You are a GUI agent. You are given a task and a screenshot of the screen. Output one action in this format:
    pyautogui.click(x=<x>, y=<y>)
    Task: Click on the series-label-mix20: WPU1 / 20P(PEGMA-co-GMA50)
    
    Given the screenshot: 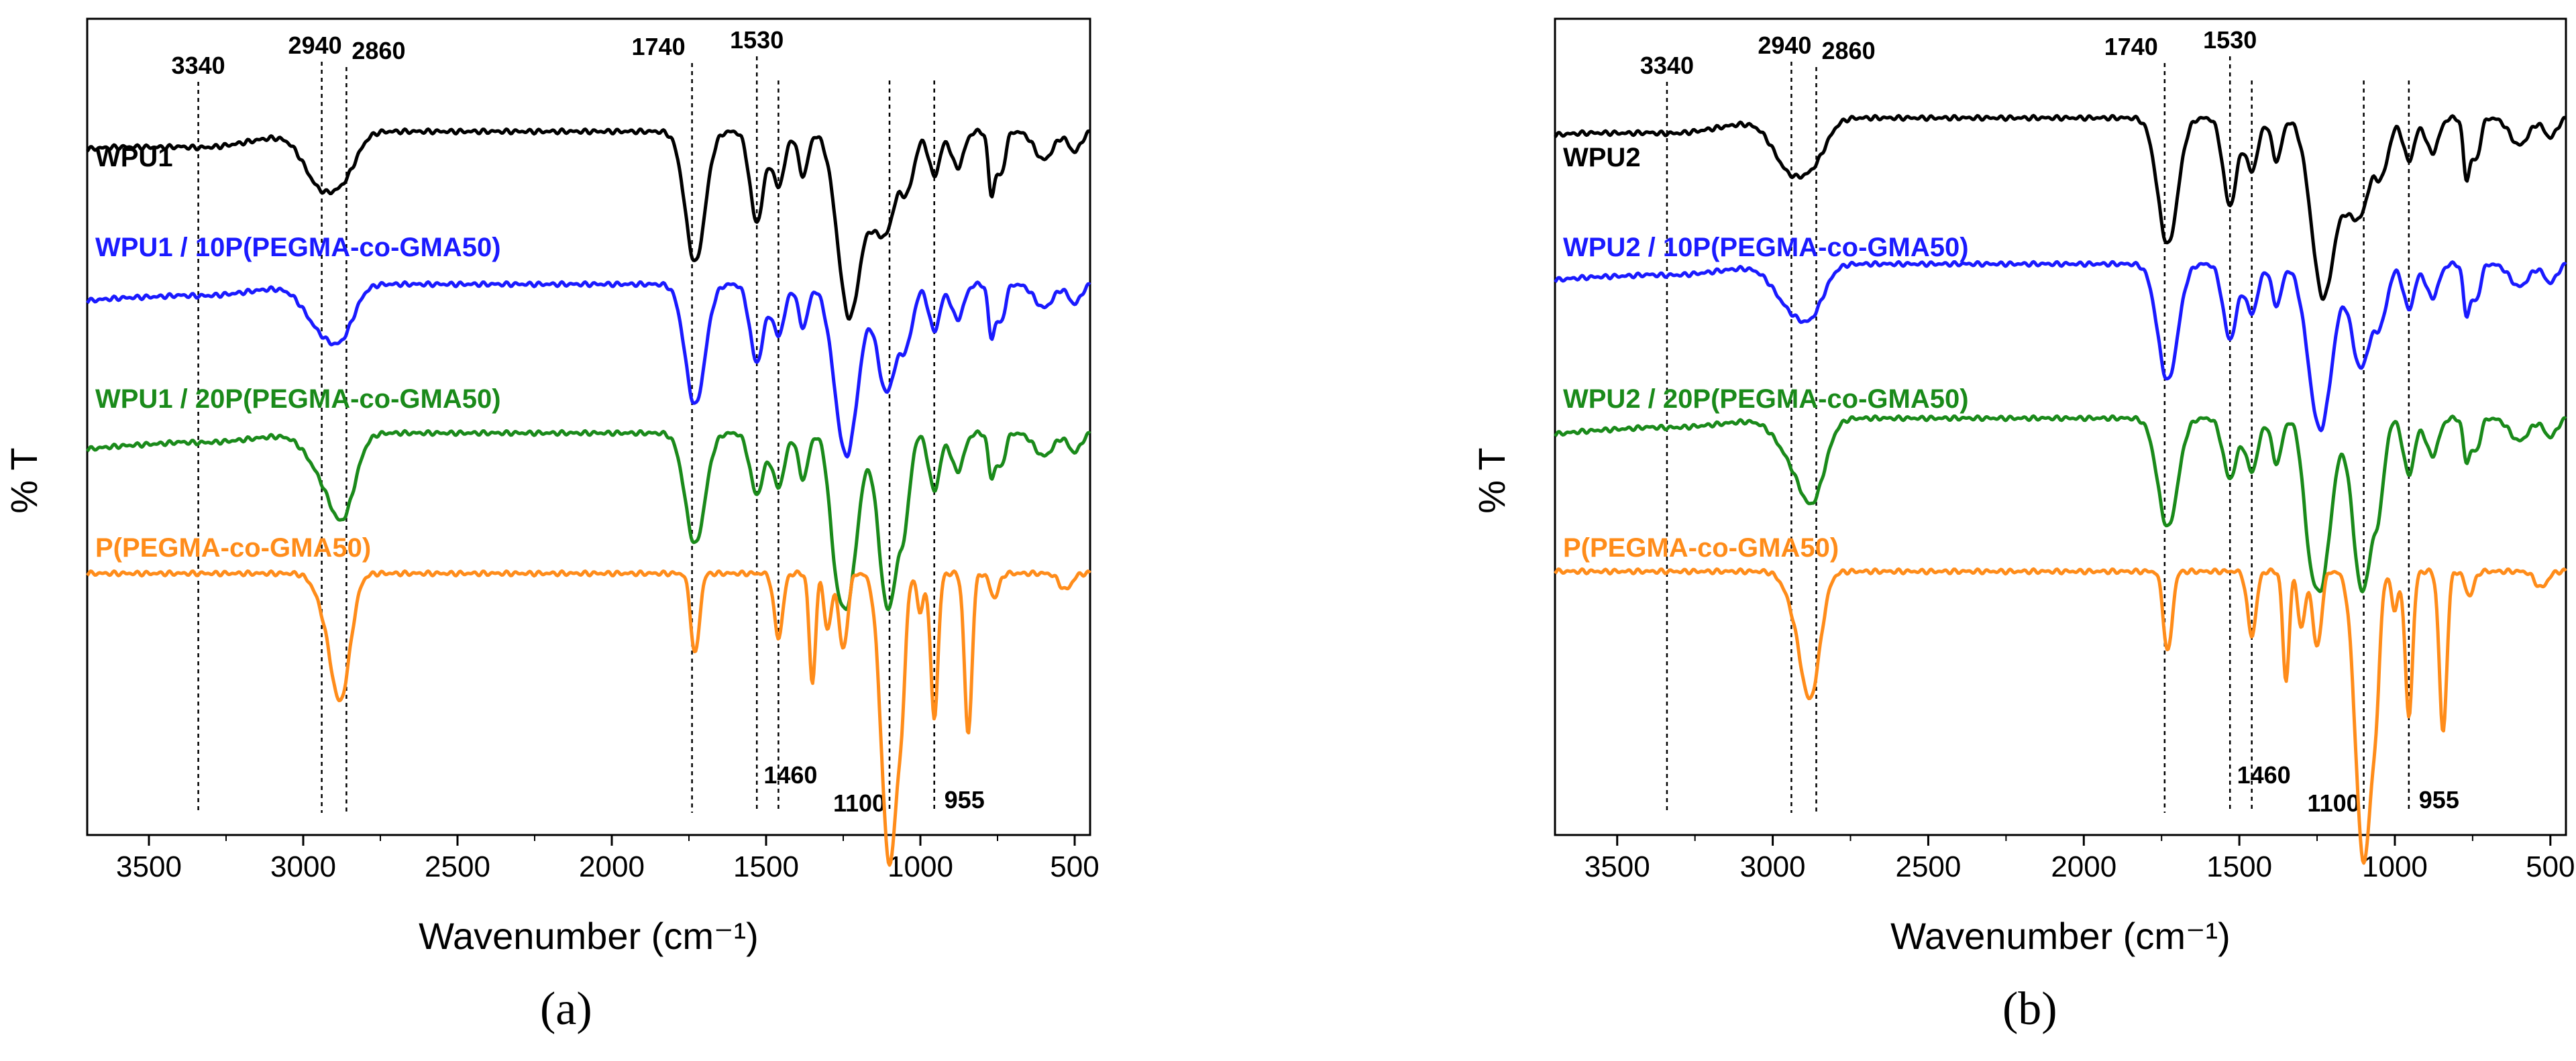 What is the action you would take?
    pyautogui.click(x=298, y=399)
    